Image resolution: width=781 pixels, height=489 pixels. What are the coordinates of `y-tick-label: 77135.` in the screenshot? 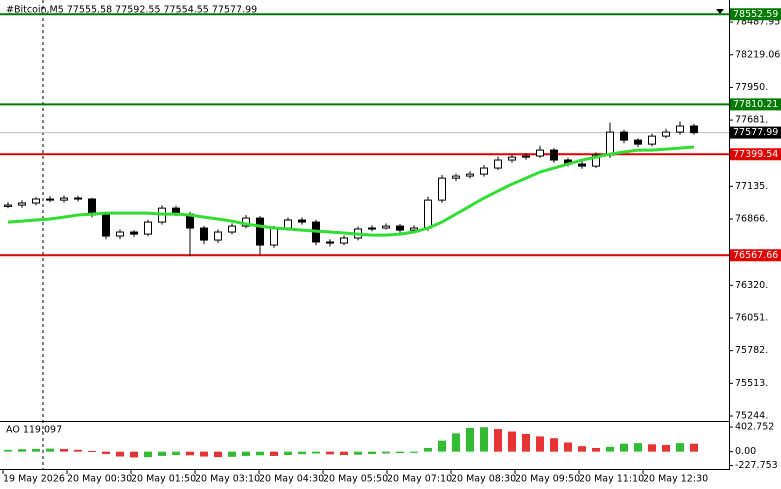 It's located at (751, 186).